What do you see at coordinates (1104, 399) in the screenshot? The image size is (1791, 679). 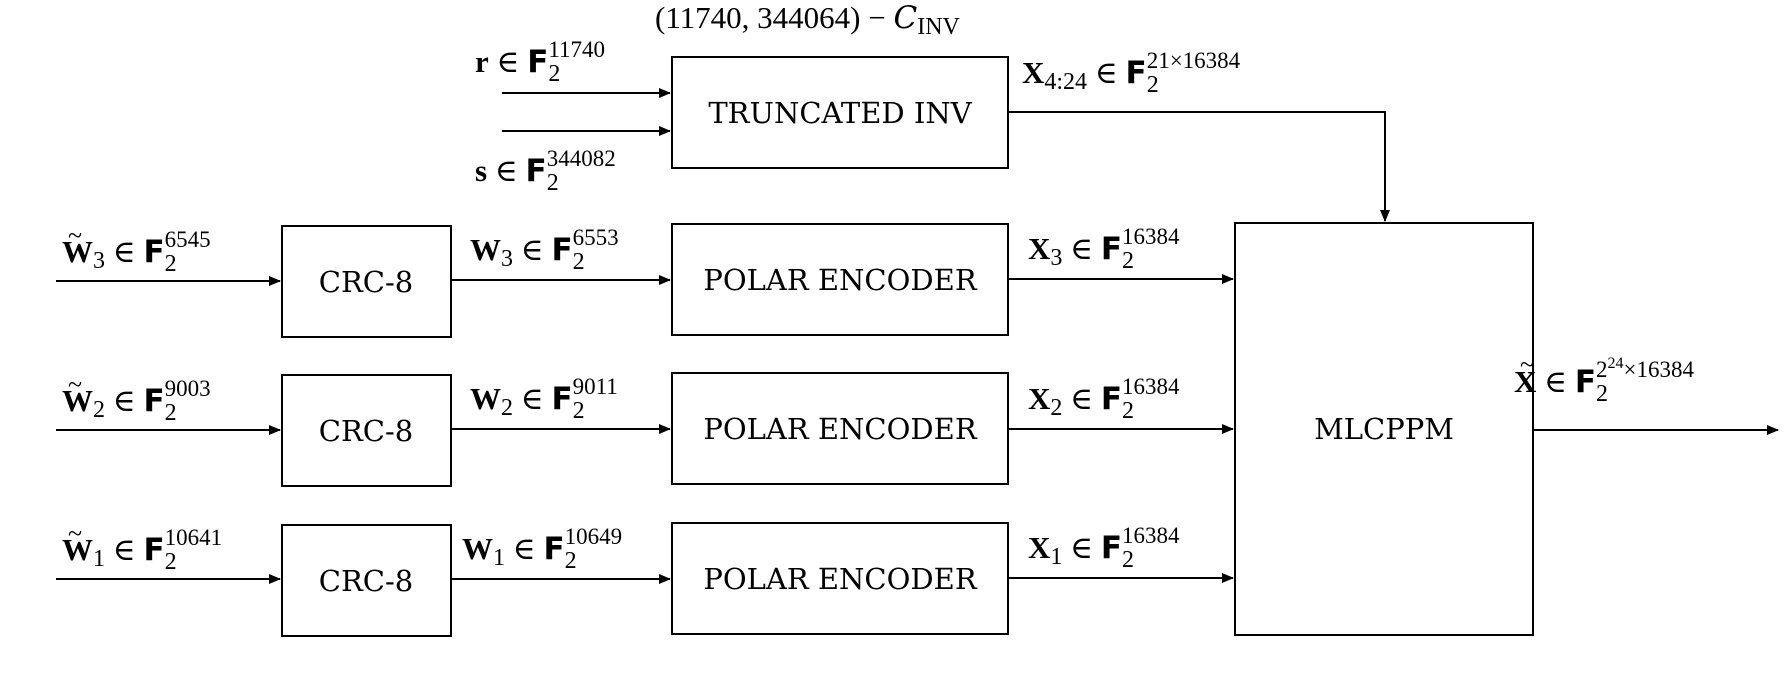 I see `x2-label: X2 ∈ F216384` at bounding box center [1104, 399].